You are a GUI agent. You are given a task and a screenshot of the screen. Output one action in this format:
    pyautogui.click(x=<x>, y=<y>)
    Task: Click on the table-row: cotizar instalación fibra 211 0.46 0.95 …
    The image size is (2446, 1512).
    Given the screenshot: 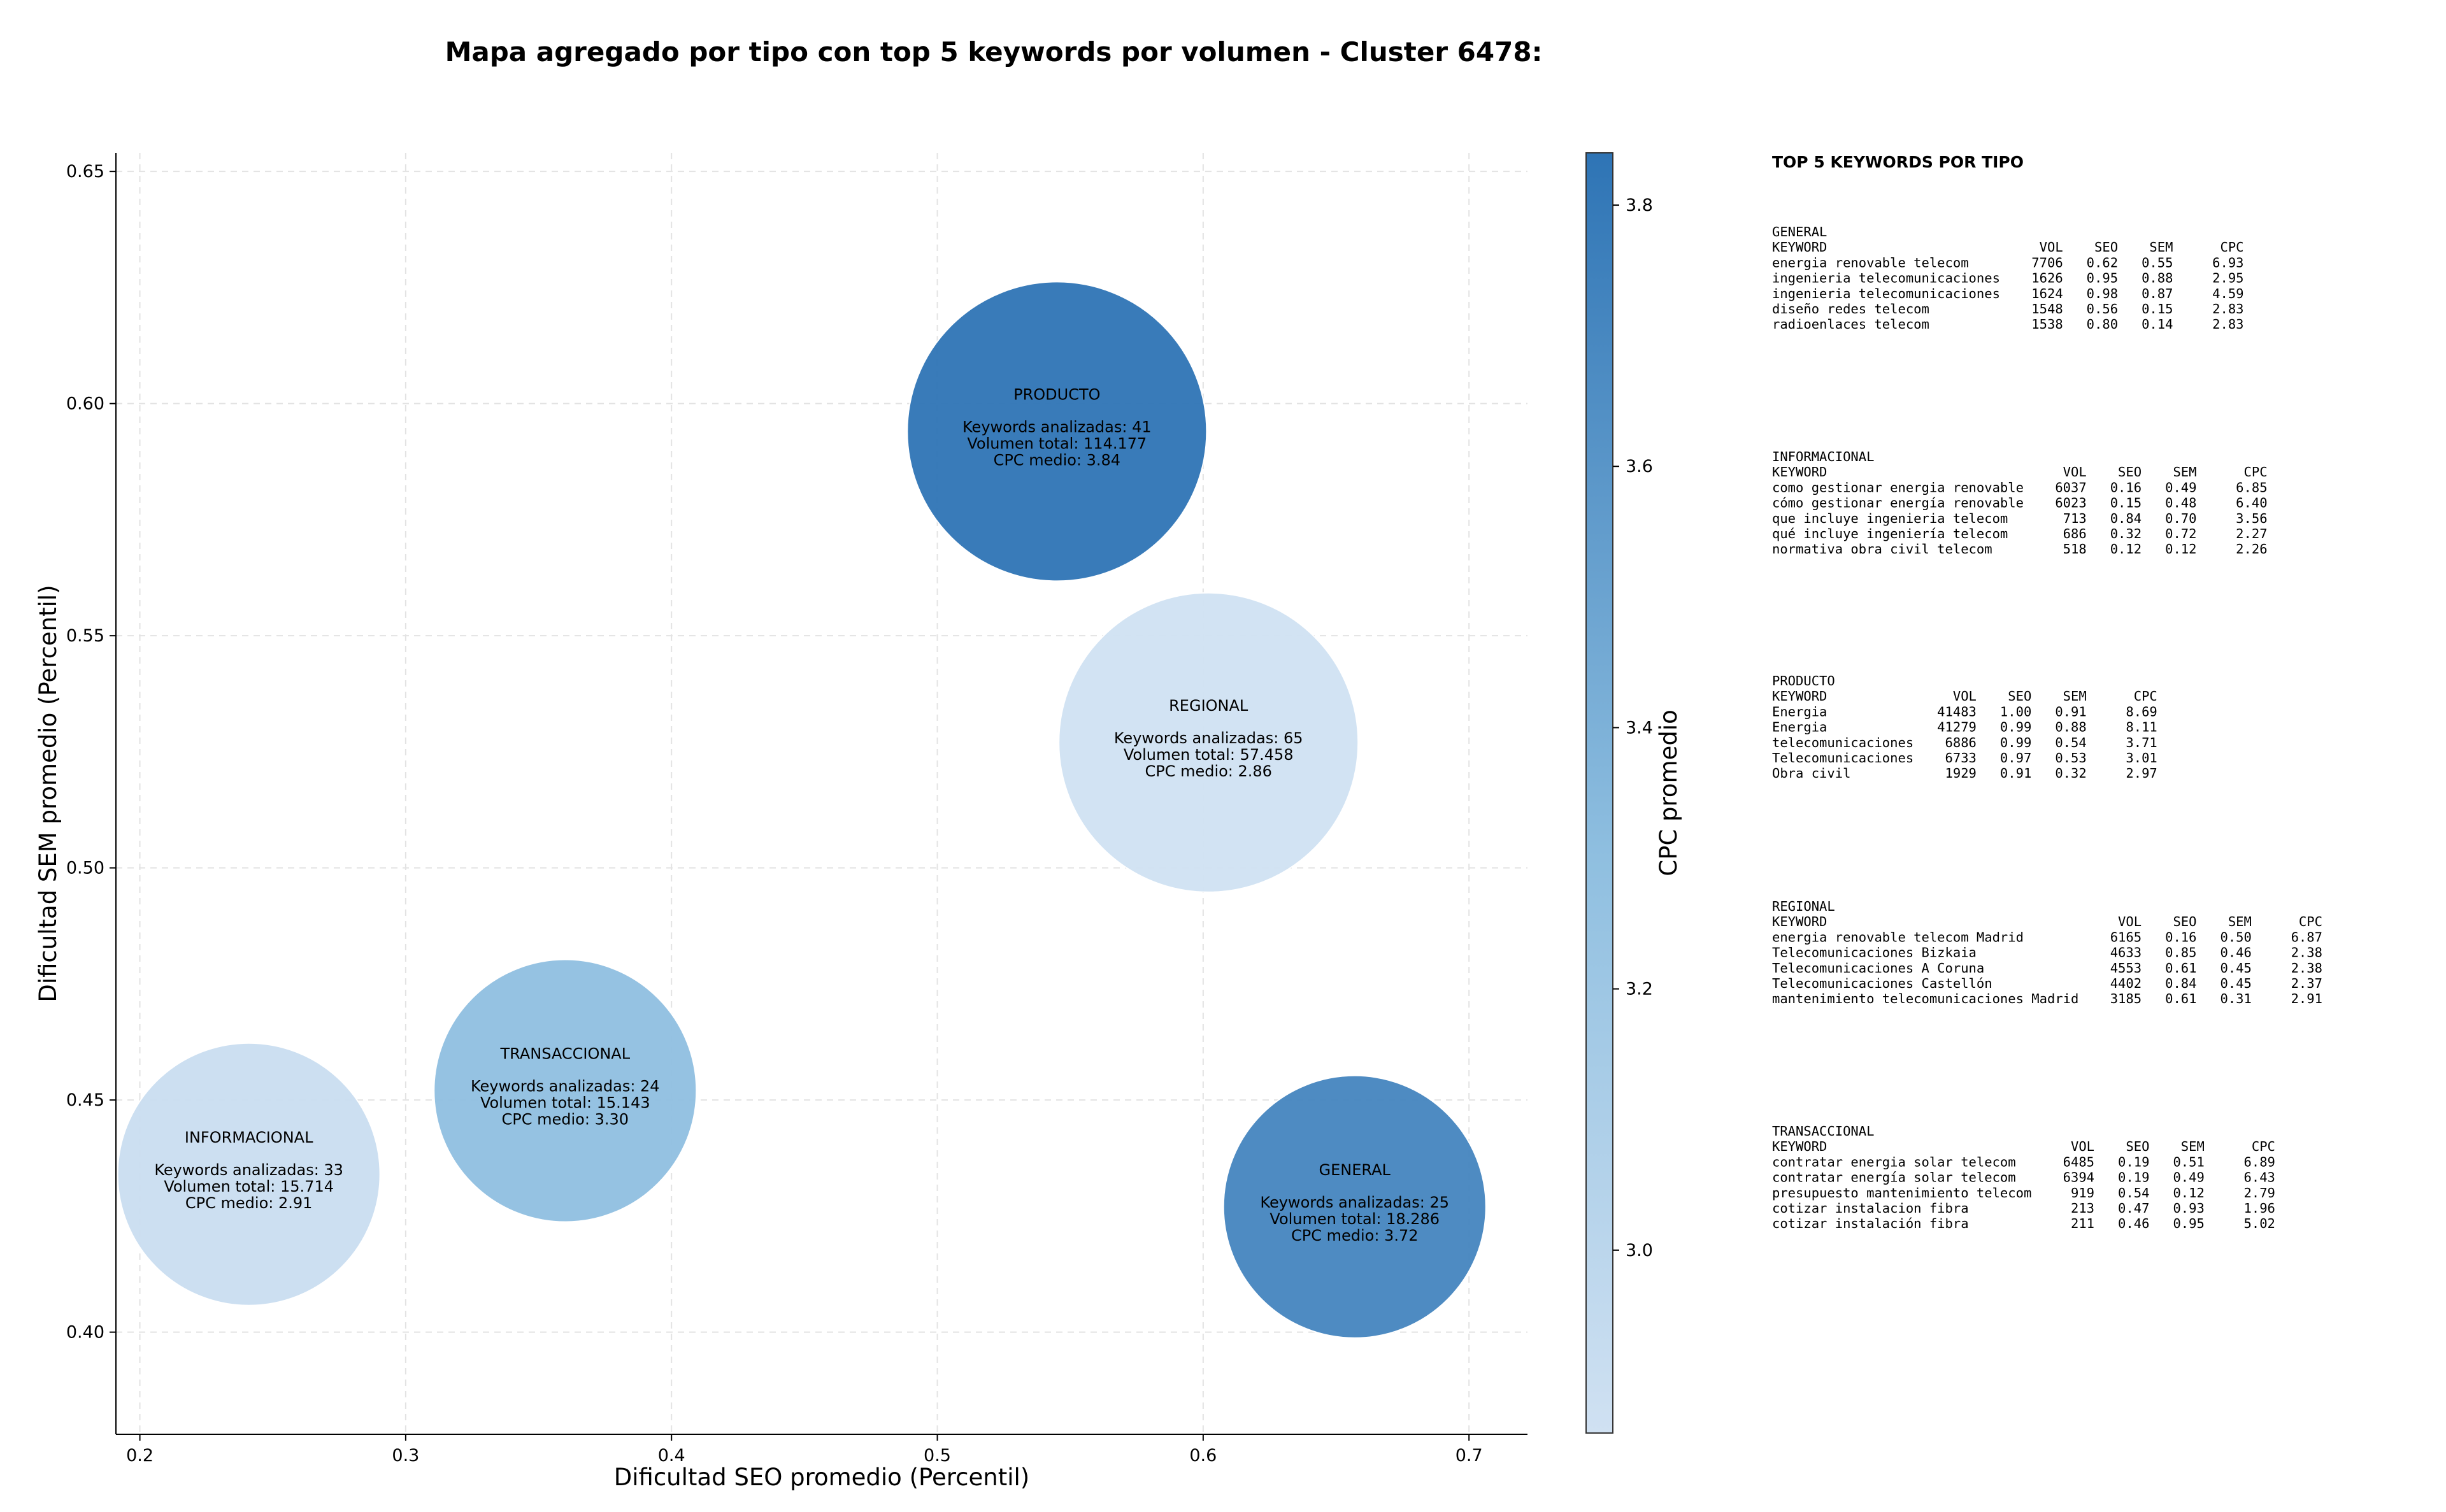 What is the action you would take?
    pyautogui.click(x=2024, y=1223)
    